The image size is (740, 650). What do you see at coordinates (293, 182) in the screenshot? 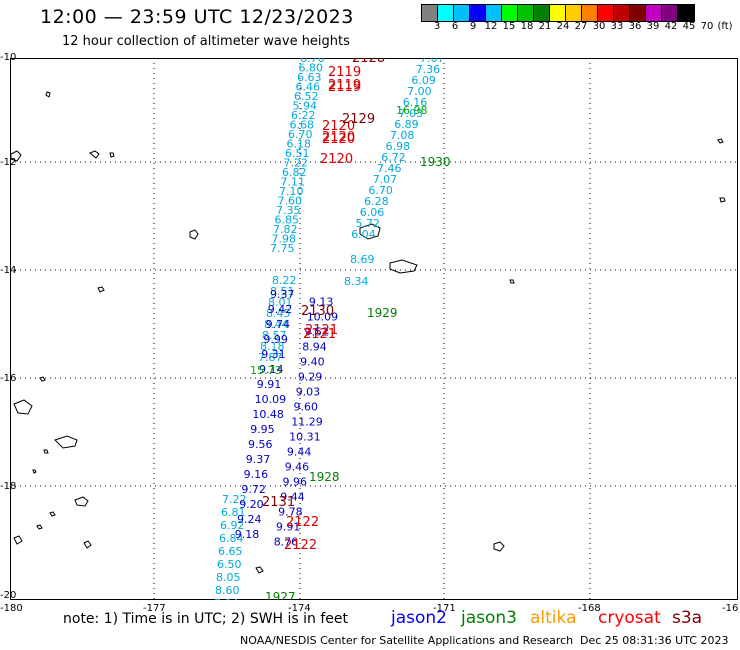
I see `wave-height-reading: 7.11` at bounding box center [293, 182].